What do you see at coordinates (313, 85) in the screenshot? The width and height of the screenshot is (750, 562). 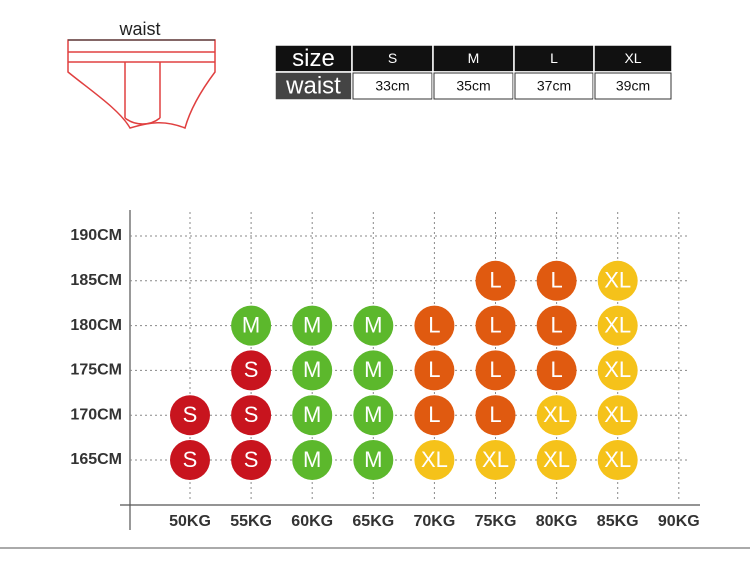 I see `row-header: waist` at bounding box center [313, 85].